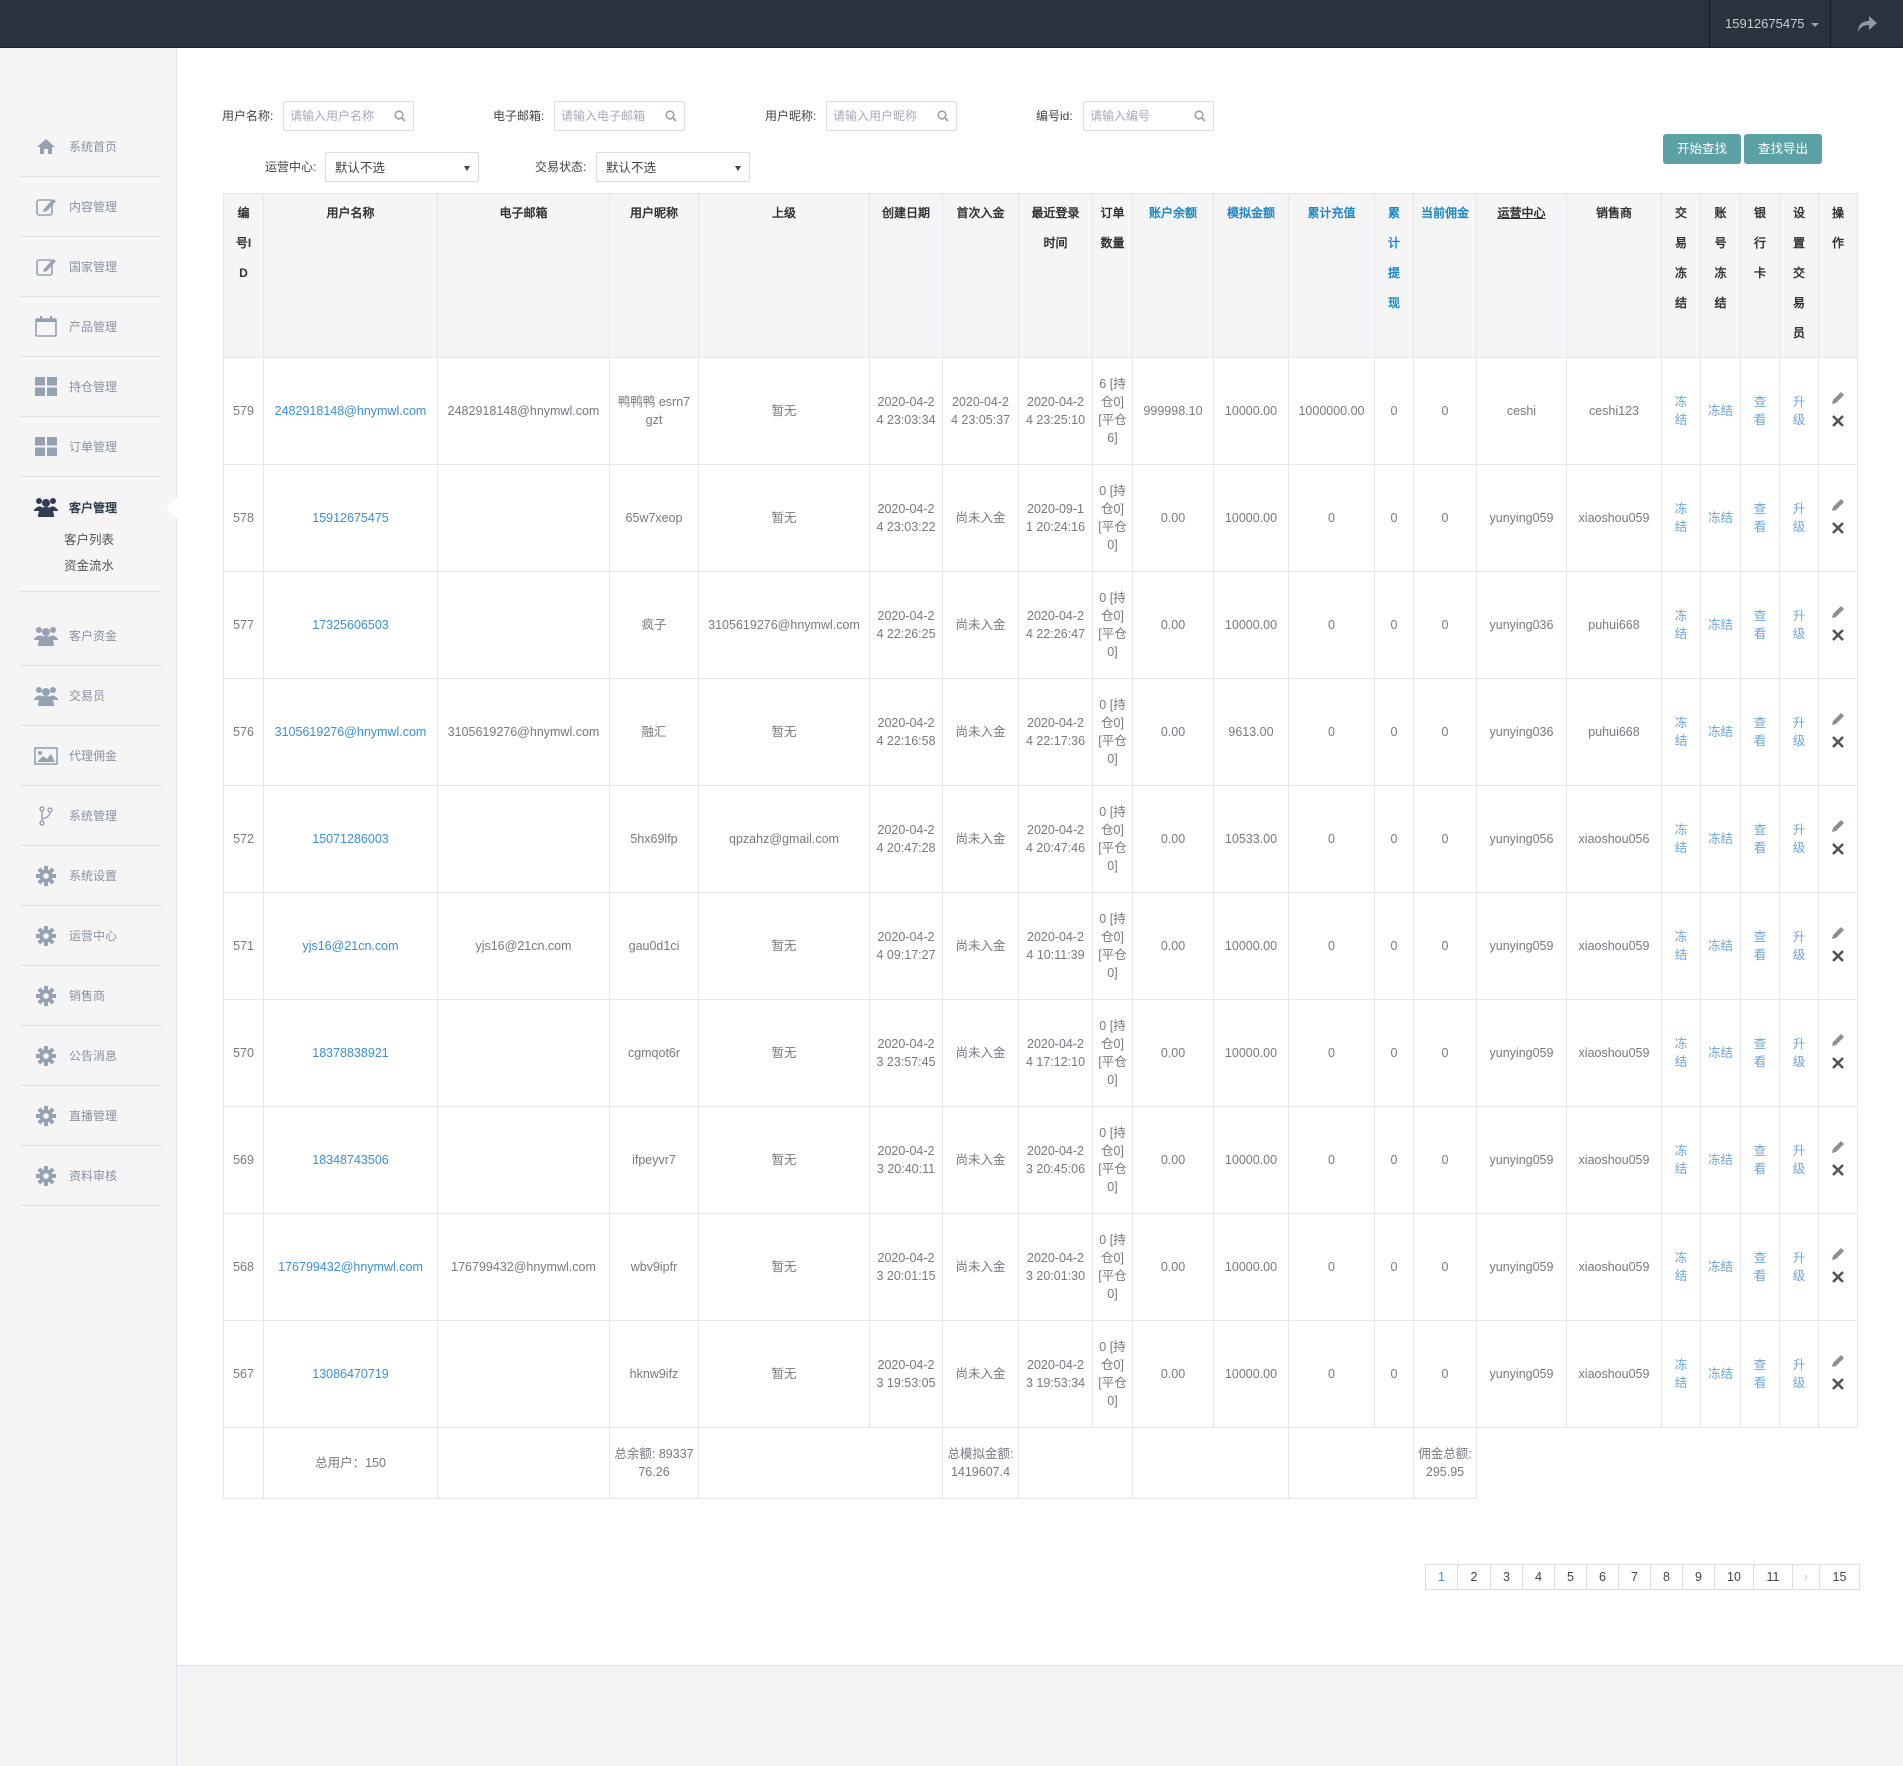  What do you see at coordinates (350, 946) in the screenshot?
I see `username-link: yjs16@21cn.com` at bounding box center [350, 946].